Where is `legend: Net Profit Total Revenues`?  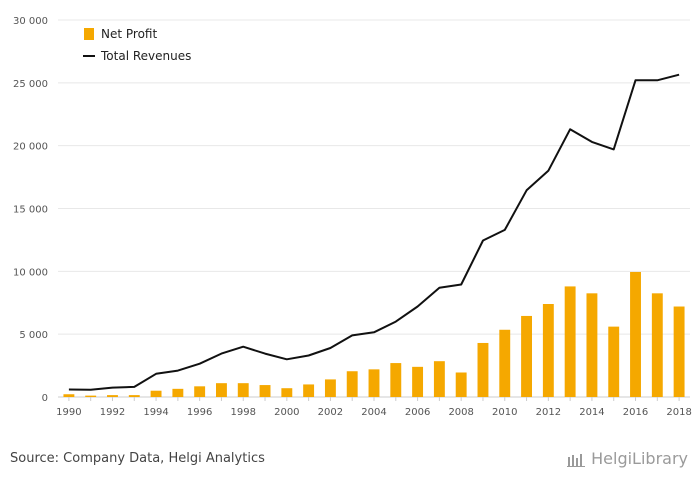
legend: Net Profit Total Revenues is located at coordinates (137, 45).